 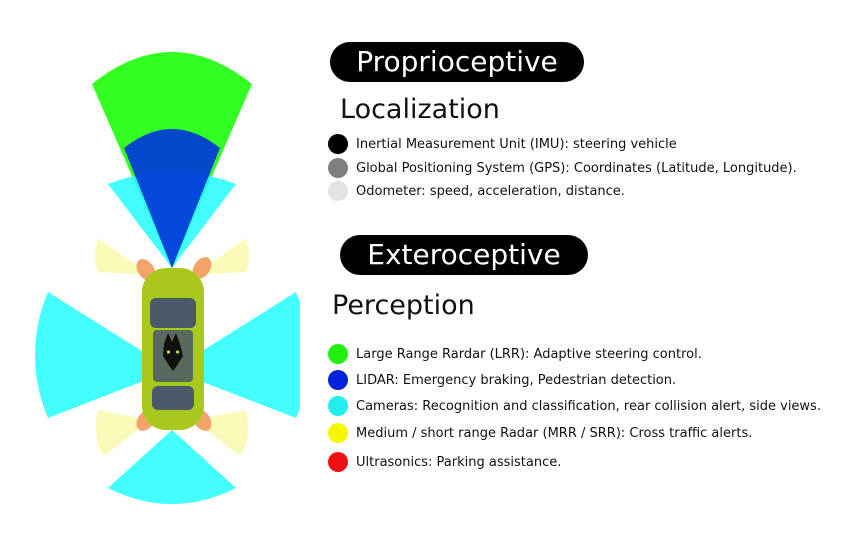 I want to click on car-windshield, so click(x=173, y=313).